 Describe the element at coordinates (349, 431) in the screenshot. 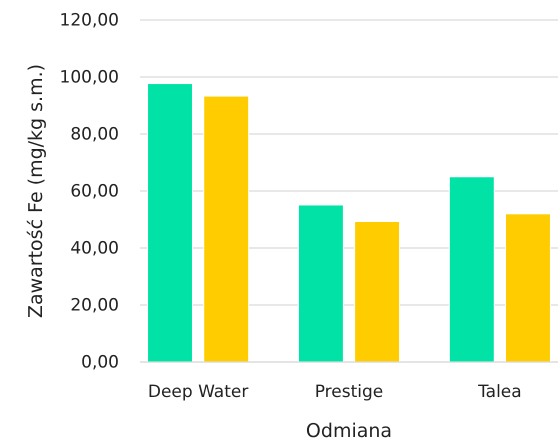

I see `x-axis-title: Odmiana` at that location.